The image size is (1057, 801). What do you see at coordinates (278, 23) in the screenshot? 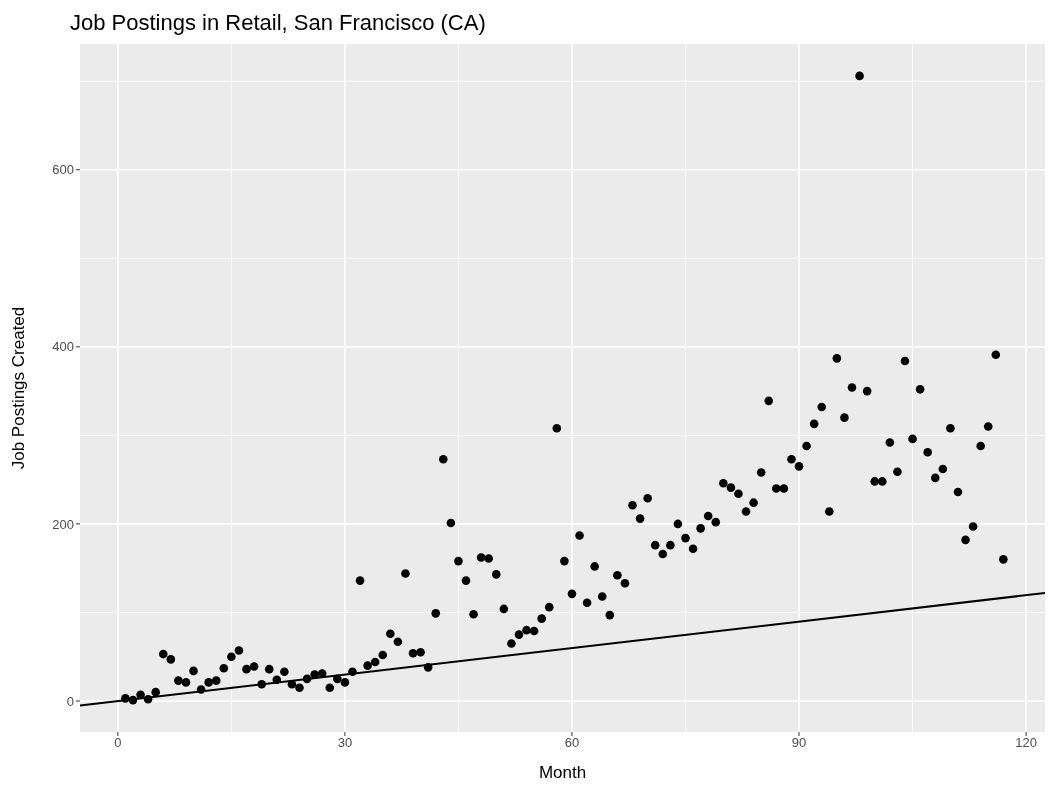
I see `chart-title: Job Postings in Retail, San Francisco (CA)` at bounding box center [278, 23].